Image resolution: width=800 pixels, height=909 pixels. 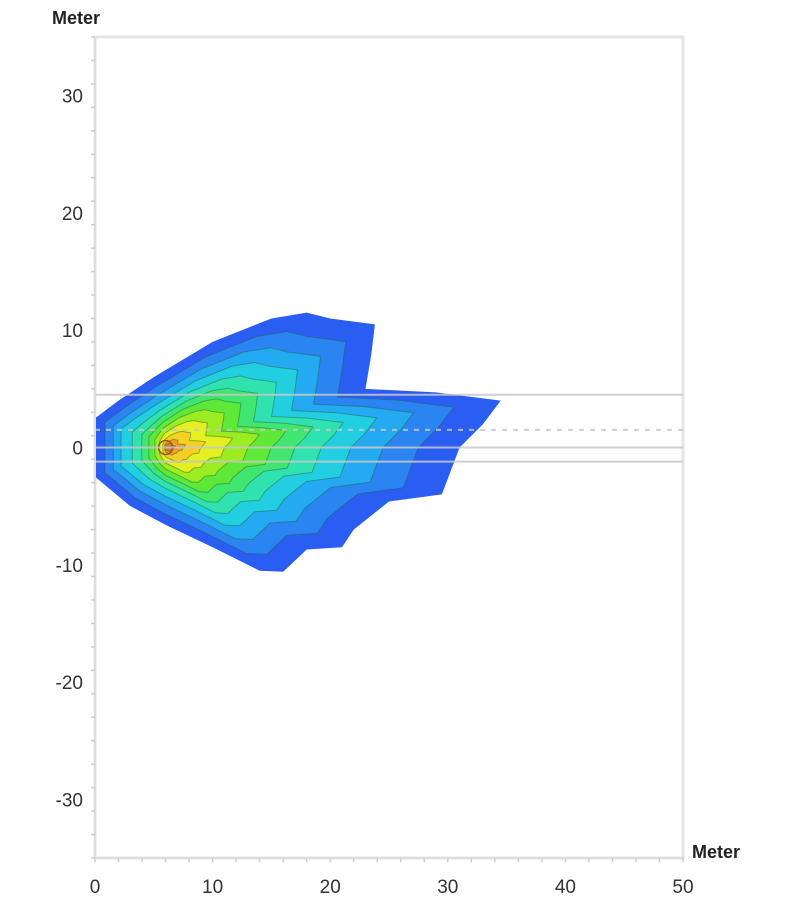 What do you see at coordinates (69, 800) in the screenshot?
I see `y-tick-label: -30` at bounding box center [69, 800].